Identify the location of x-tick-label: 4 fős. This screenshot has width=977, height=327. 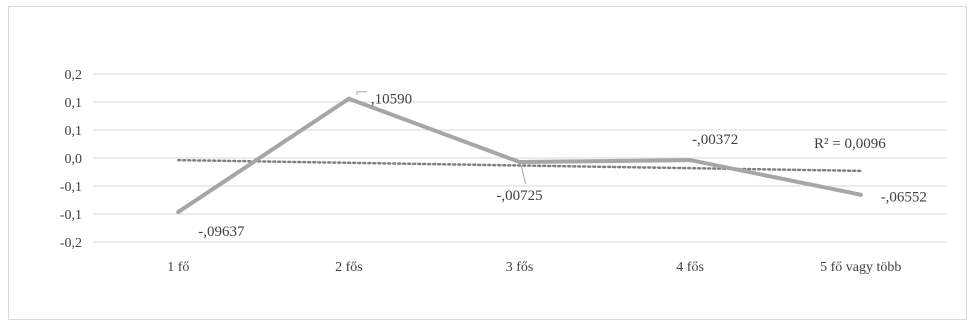
(690, 267).